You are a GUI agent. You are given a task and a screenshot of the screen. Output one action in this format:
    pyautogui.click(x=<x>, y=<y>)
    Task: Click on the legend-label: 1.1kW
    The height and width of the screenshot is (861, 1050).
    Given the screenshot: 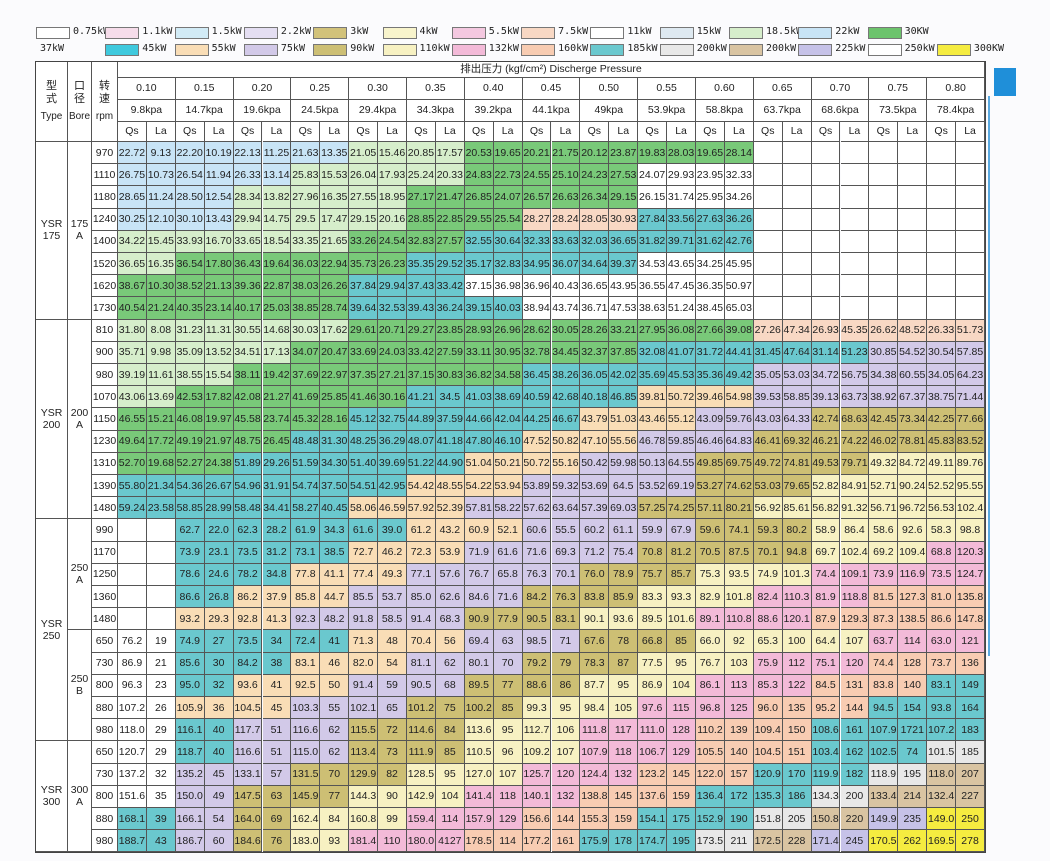 What is the action you would take?
    pyautogui.click(x=157, y=31)
    